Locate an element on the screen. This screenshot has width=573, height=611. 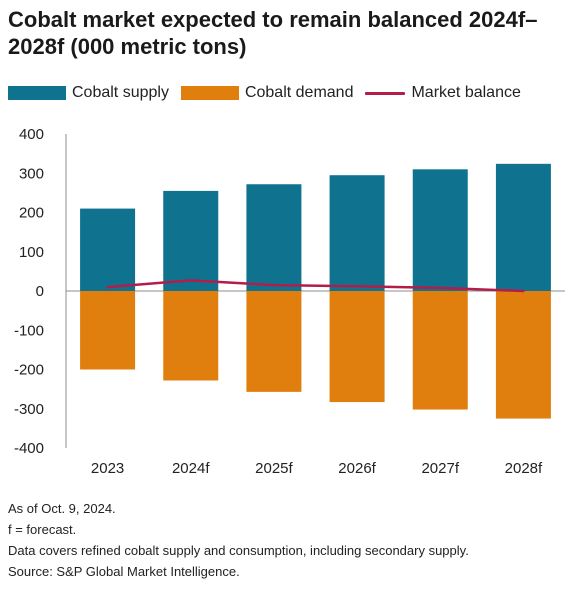
legend-item-supply: Cobalt supply is located at coordinates (88, 93).